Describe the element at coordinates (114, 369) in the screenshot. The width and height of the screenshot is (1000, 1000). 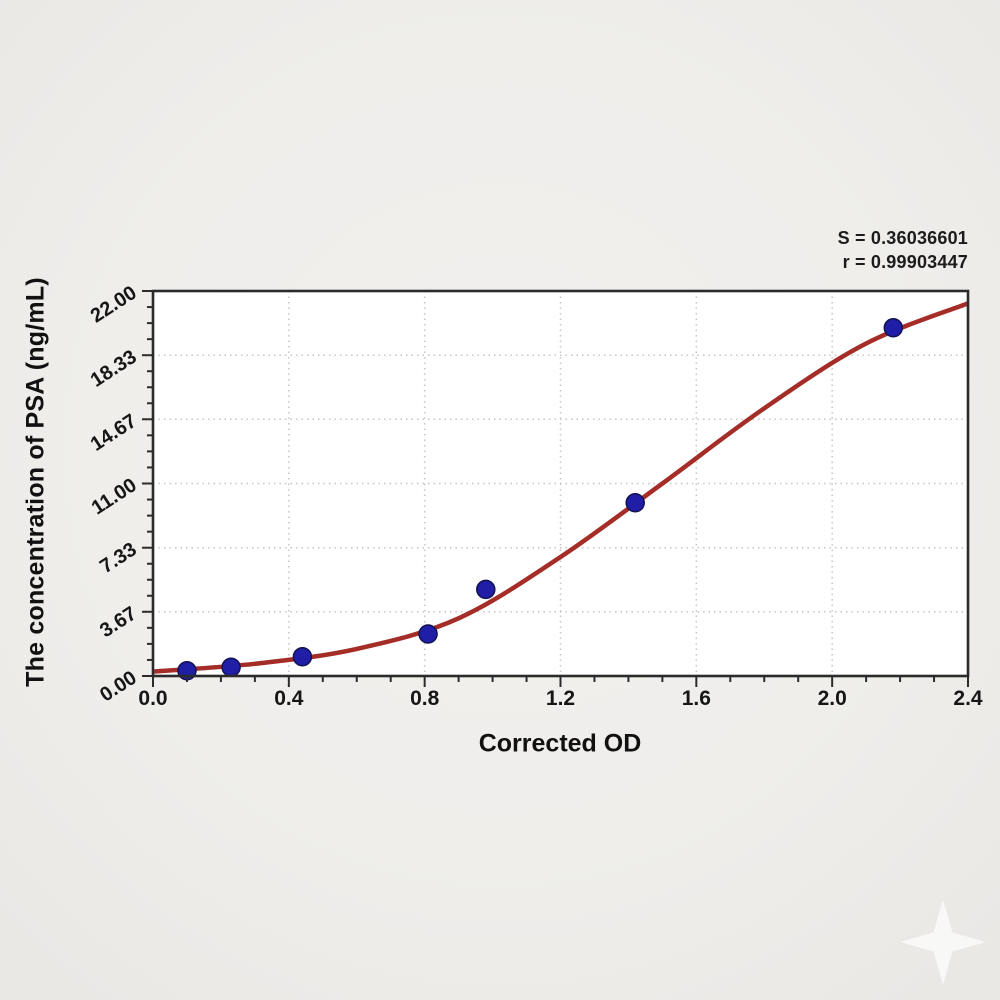
I see `y-tick-label: 18.33` at that location.